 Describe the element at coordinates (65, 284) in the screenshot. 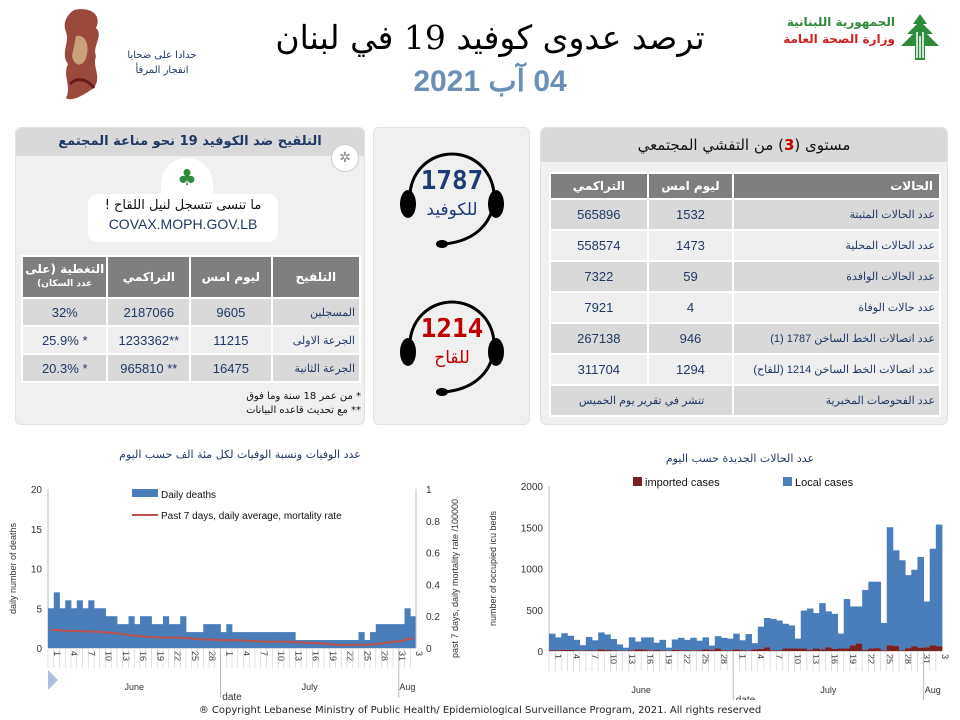

I see `coverage-sublabel: عدد السكان)` at that location.